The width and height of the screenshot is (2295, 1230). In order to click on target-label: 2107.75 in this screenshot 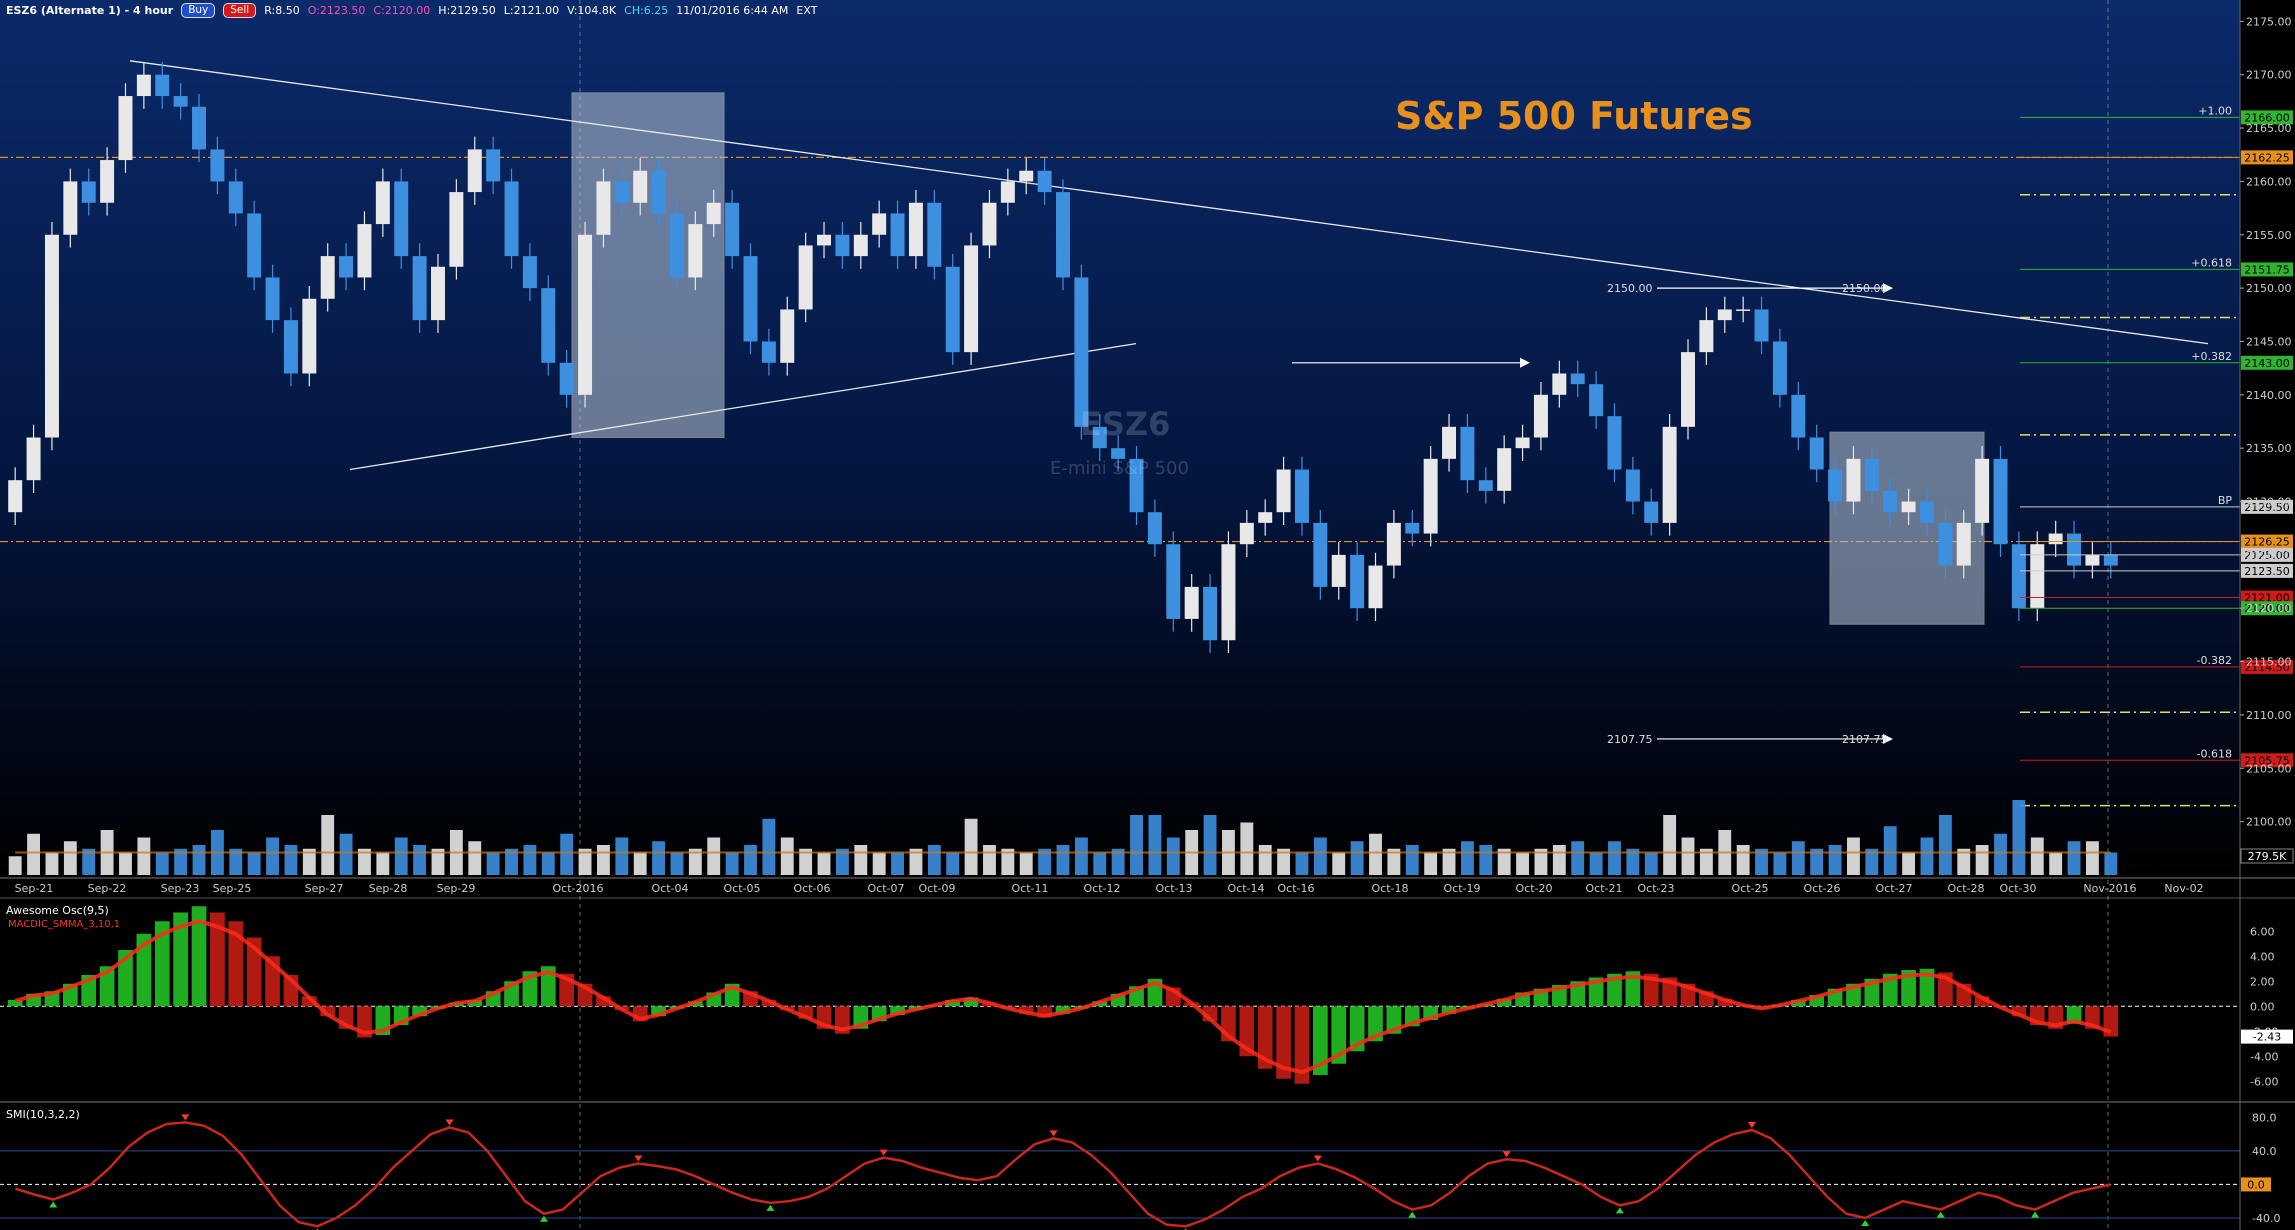, I will do `click(1630, 739)`.